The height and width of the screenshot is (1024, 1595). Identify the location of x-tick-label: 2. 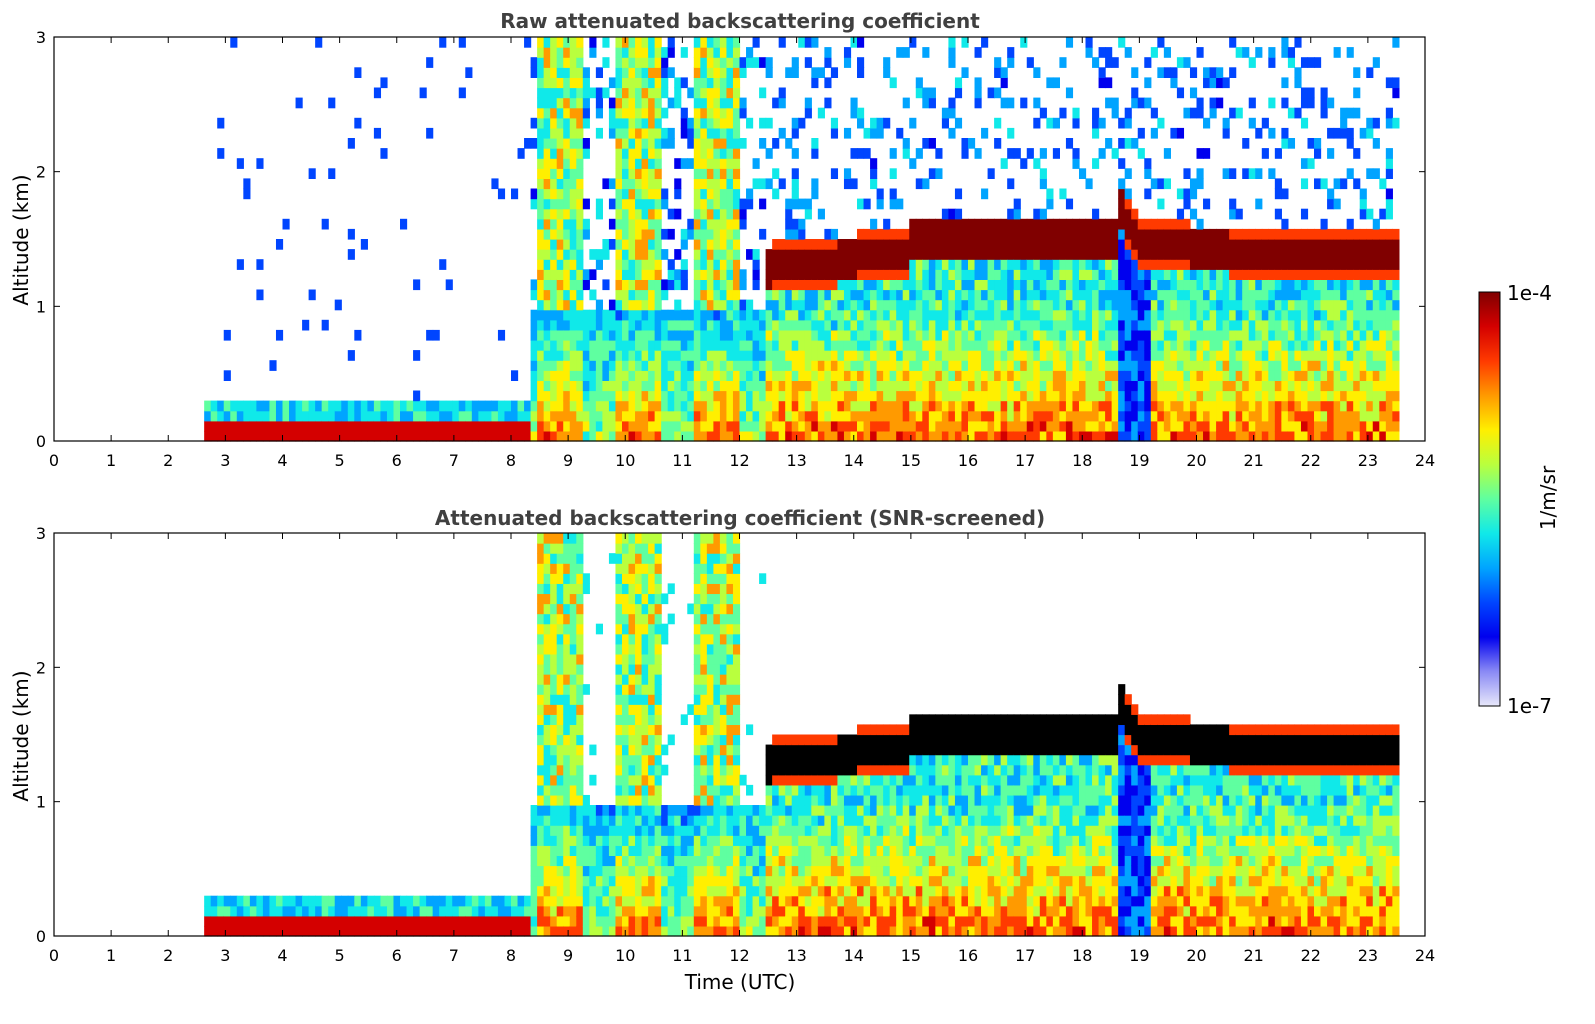
(168, 460).